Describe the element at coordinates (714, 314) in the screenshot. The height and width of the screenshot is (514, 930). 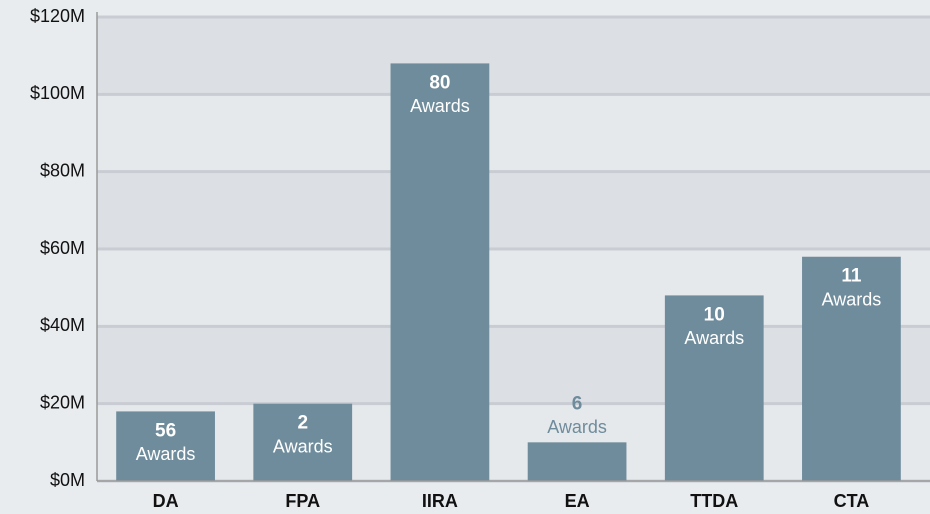
I see `award-count: 10` at that location.